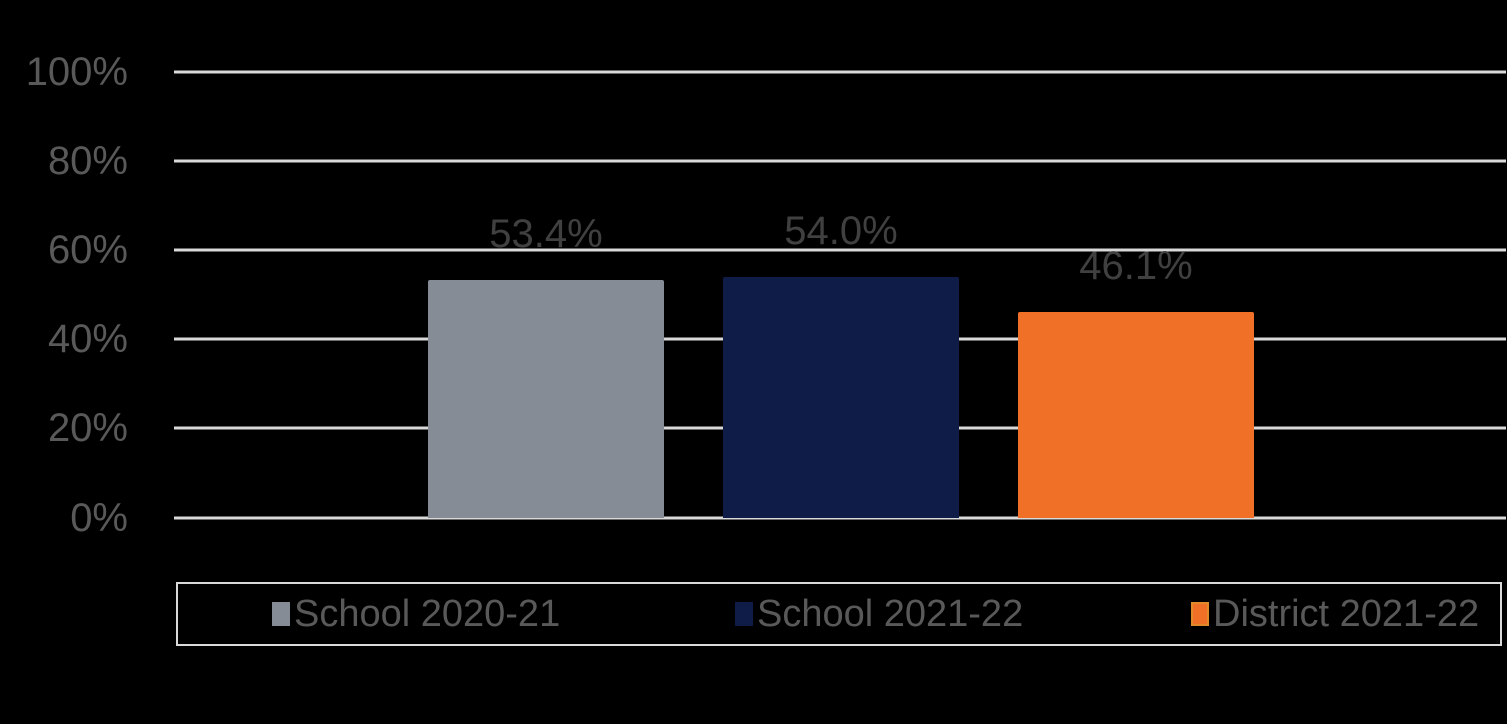  Describe the element at coordinates (87, 428) in the screenshot. I see `y-tick-20: 20%` at that location.